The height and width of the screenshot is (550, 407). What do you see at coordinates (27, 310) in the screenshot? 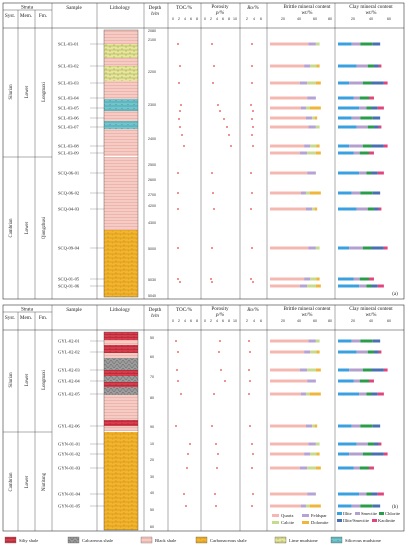
I see `header-strata-b: Strata` at bounding box center [27, 310].